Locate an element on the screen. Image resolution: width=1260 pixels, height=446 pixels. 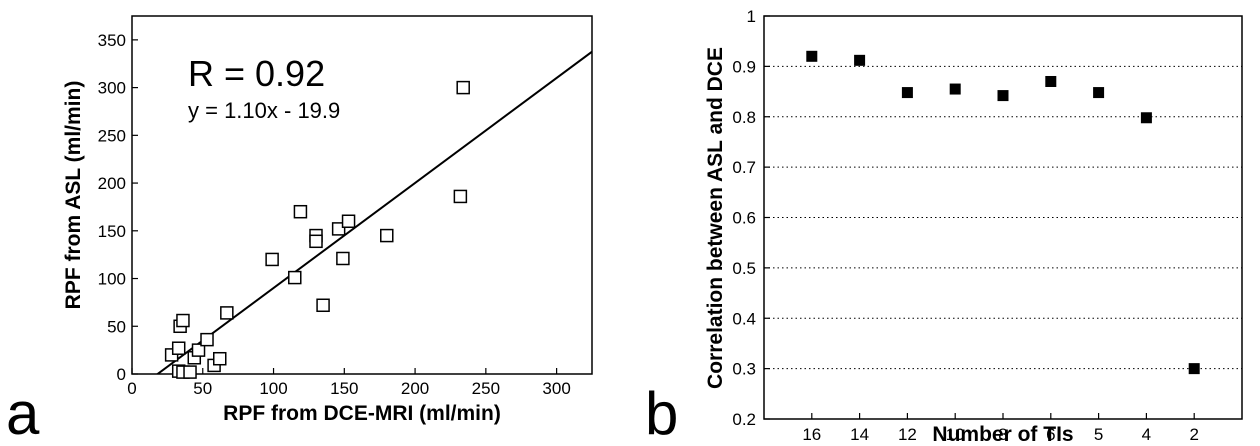
panel-a-y-ticks: 0 50 100 150 200 250 300 350 is located at coordinates (118, 207).